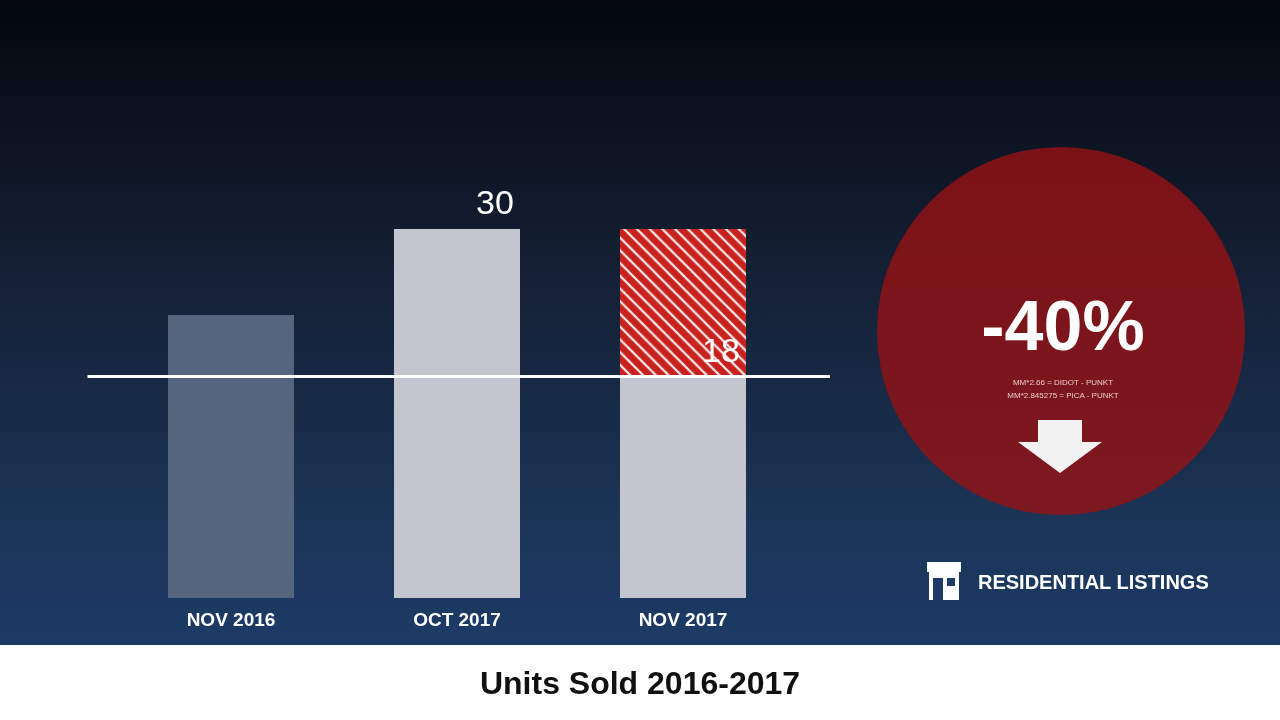  Describe the element at coordinates (1063, 395) in the screenshot. I see `text: MM*2.845275 = PICA - PUNKT` at that location.